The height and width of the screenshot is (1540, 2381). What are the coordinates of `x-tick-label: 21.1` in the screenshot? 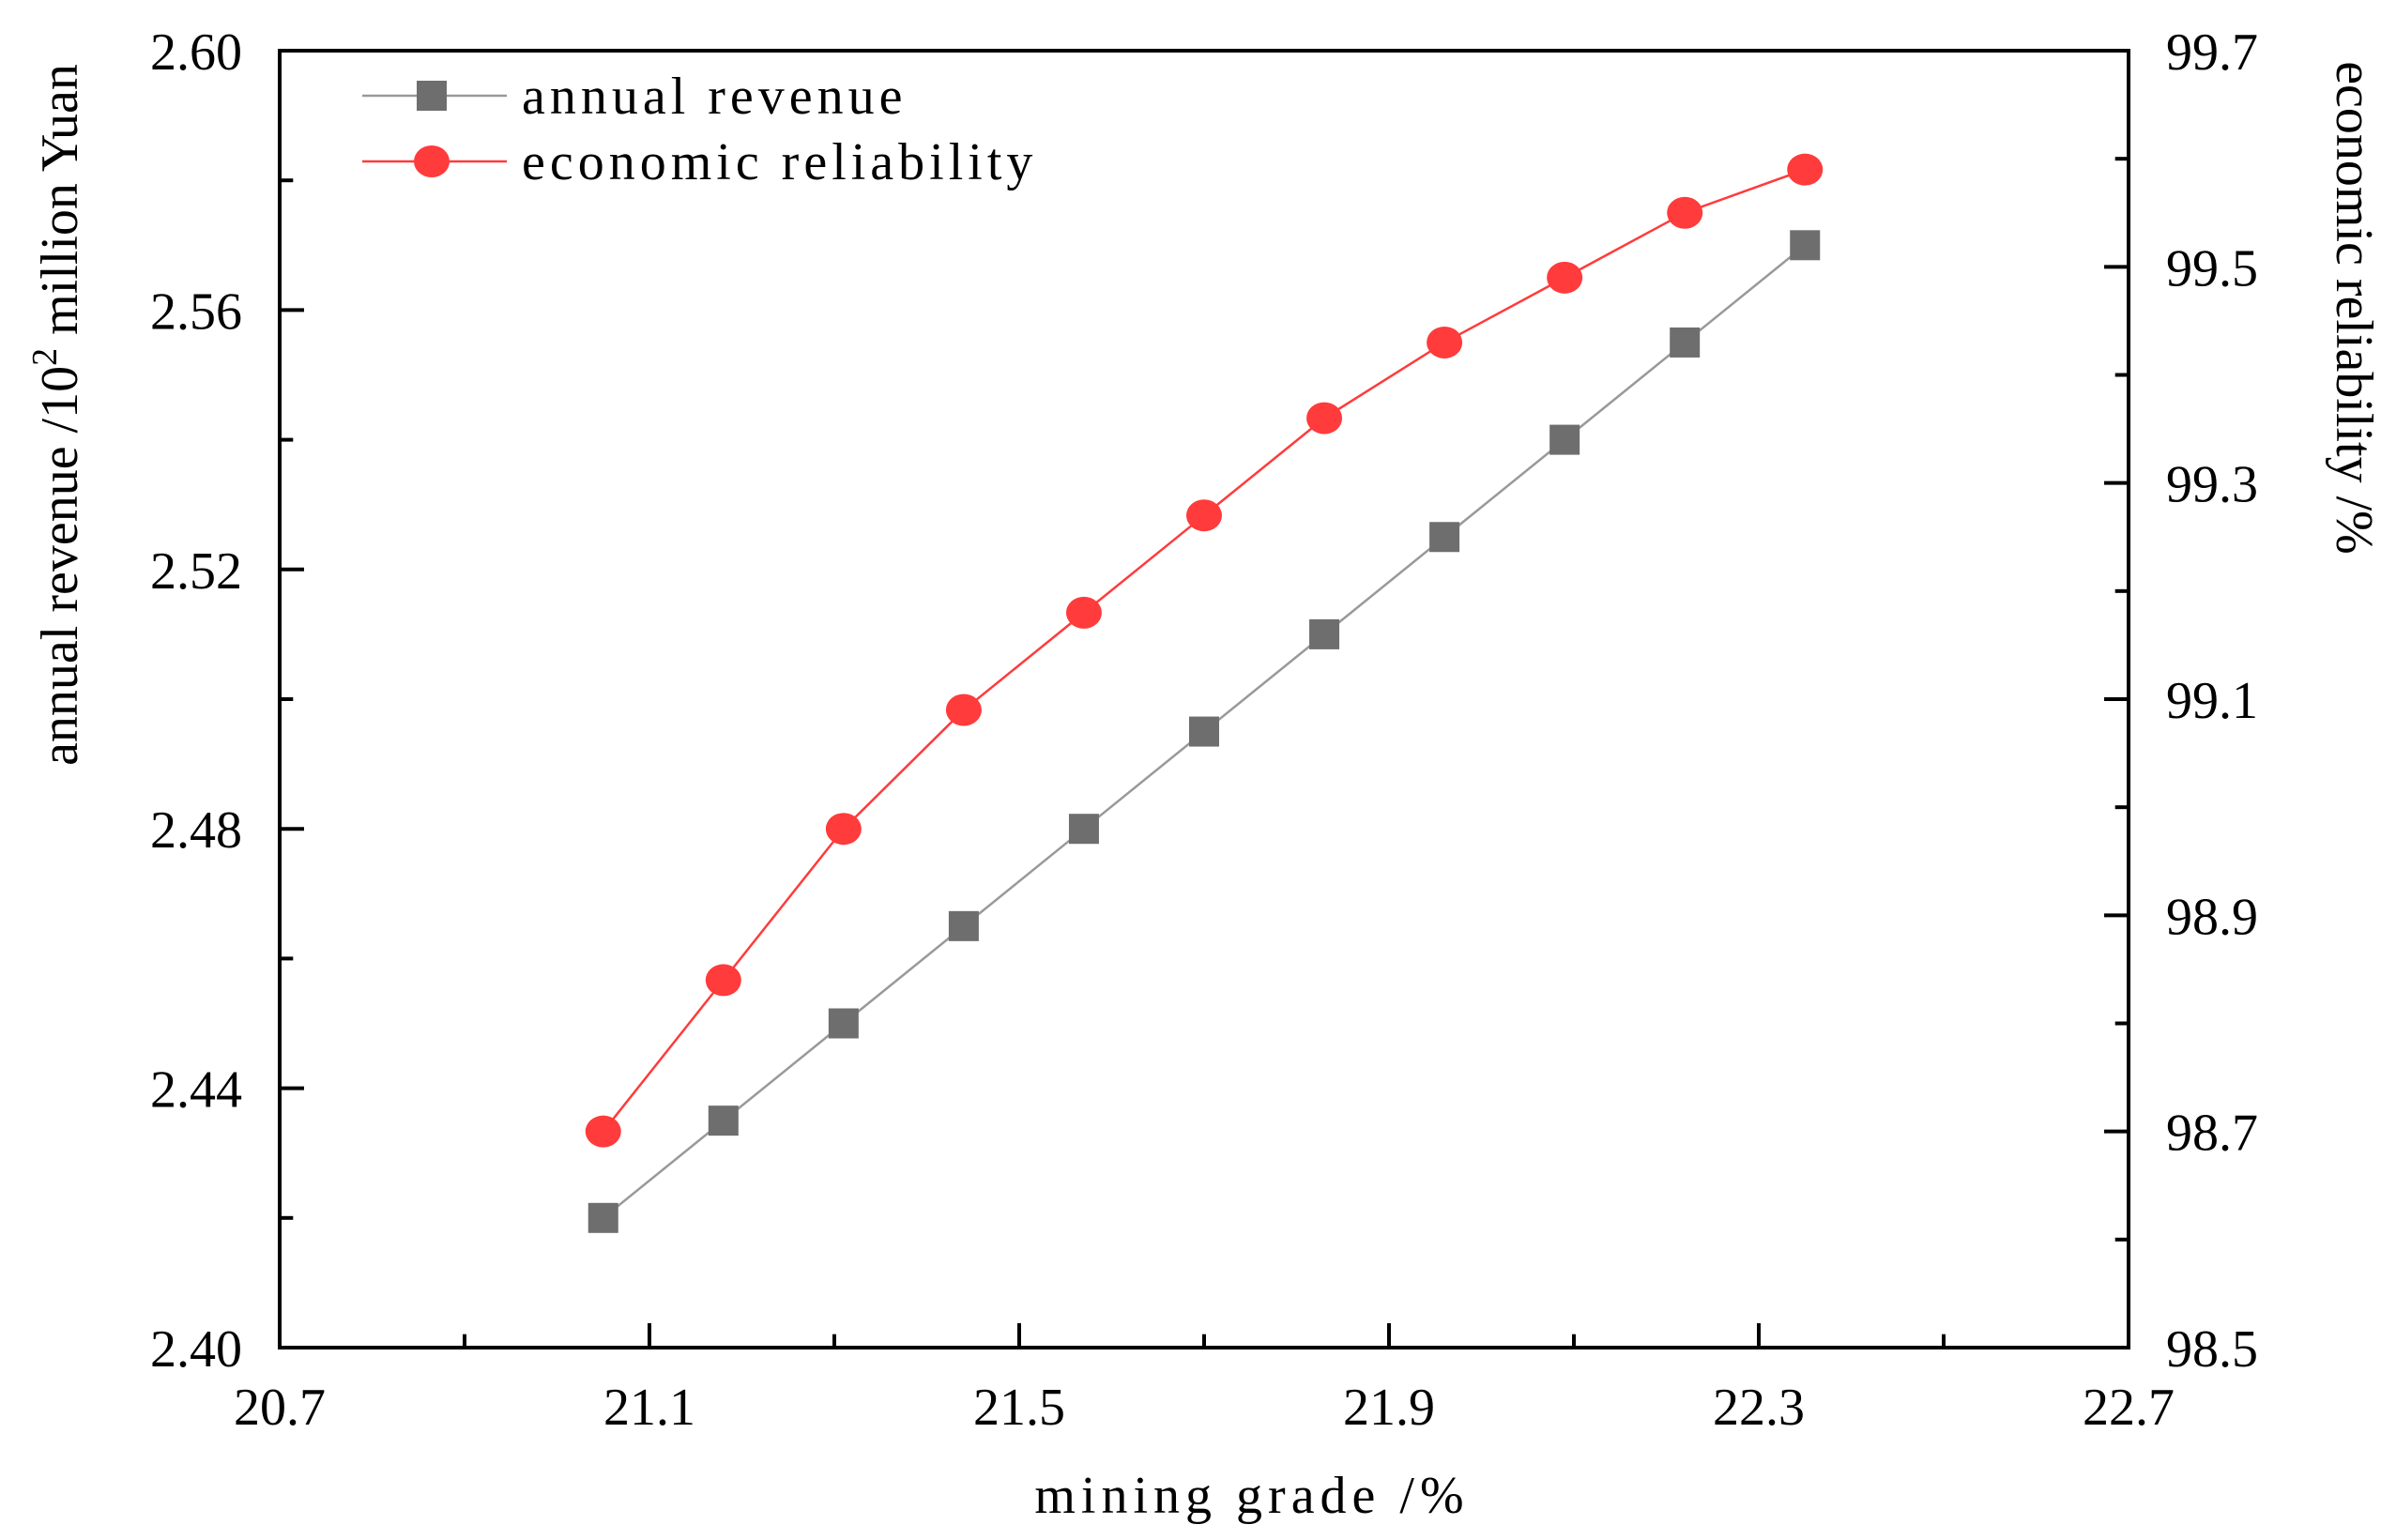 It's located at (649, 1408).